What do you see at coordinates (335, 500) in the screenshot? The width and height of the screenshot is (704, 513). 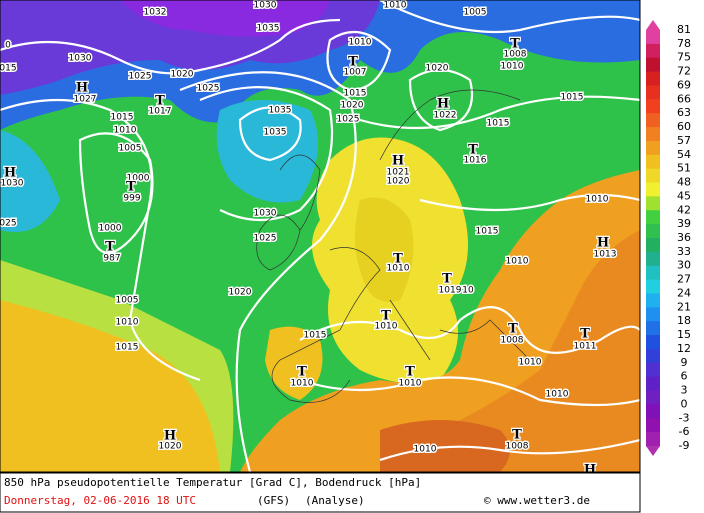 I see `footer-run: (Analyse)` at bounding box center [335, 500].